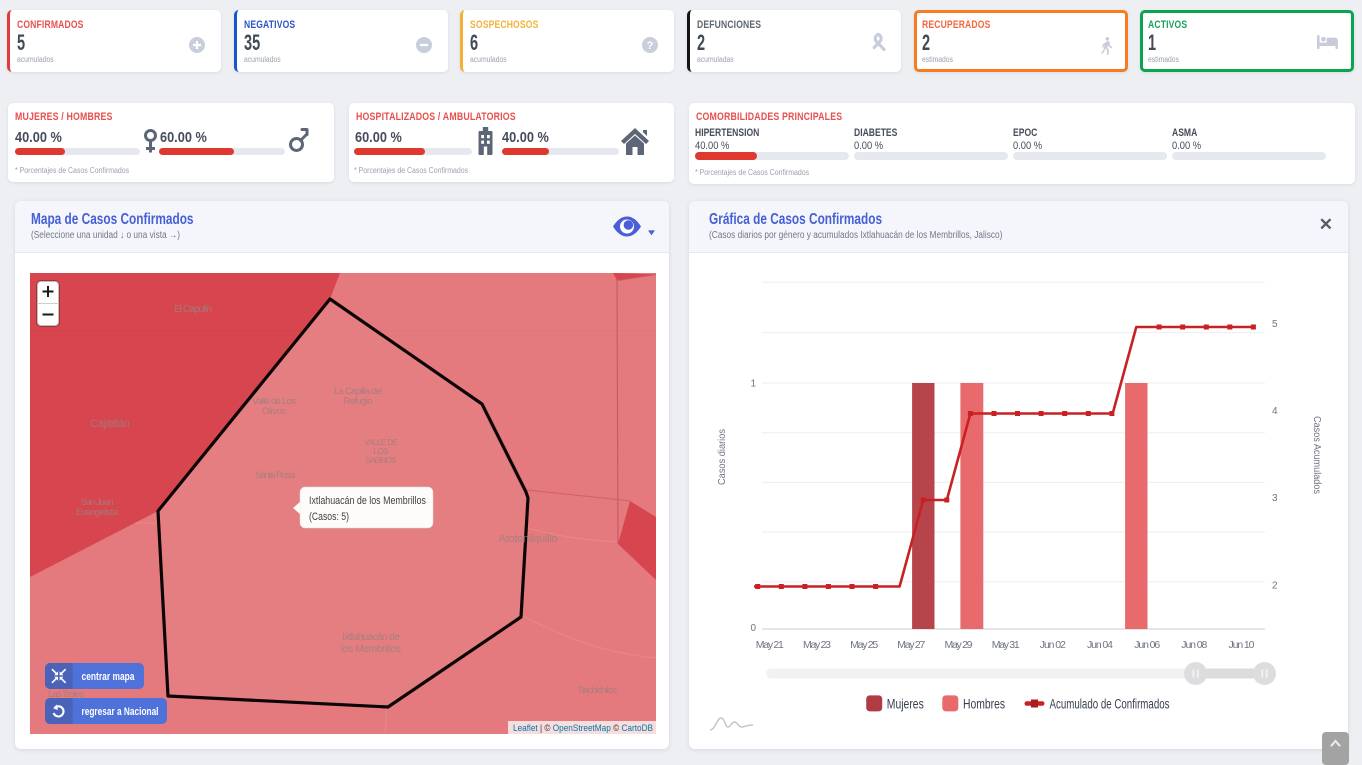 The width and height of the screenshot is (1362, 765). I want to click on svg-text: 3, so click(1275, 498).